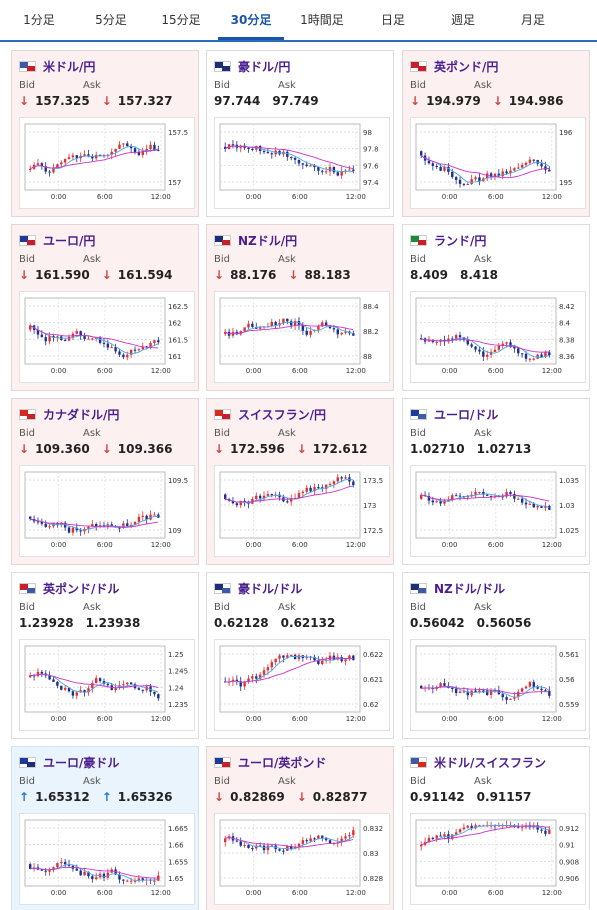 This screenshot has height=910, width=597. I want to click on tab-weekly: 週足, so click(462, 20).